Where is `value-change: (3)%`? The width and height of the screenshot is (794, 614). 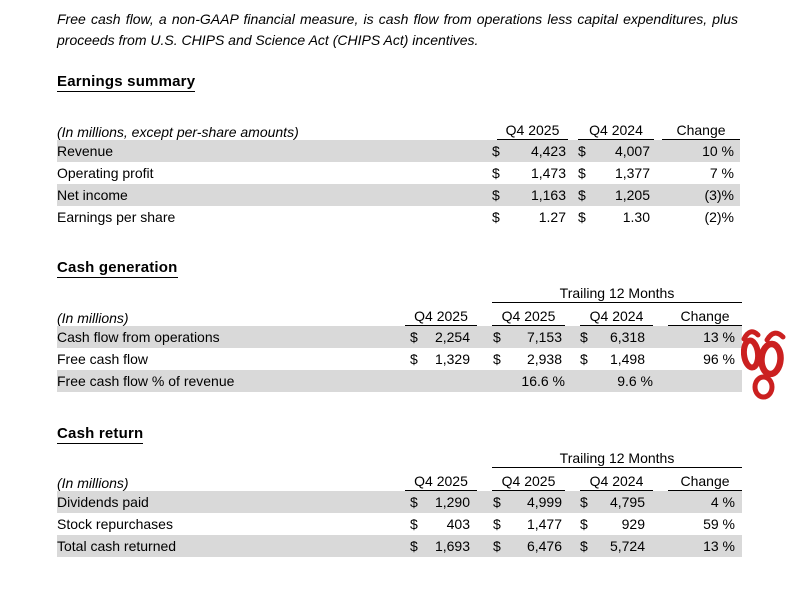 value-change: (3)% is located at coordinates (697, 195).